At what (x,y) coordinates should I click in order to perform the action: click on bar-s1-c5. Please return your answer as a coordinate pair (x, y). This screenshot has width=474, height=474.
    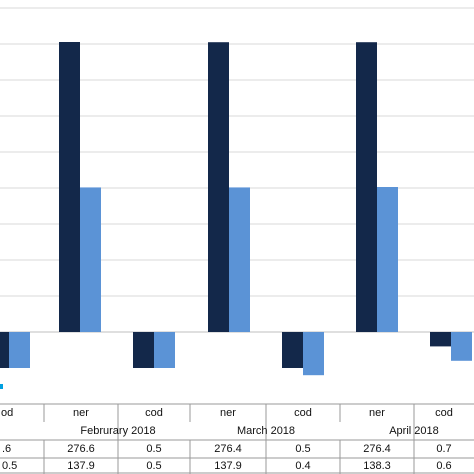
    Looking at the image, I should click on (292, 350).